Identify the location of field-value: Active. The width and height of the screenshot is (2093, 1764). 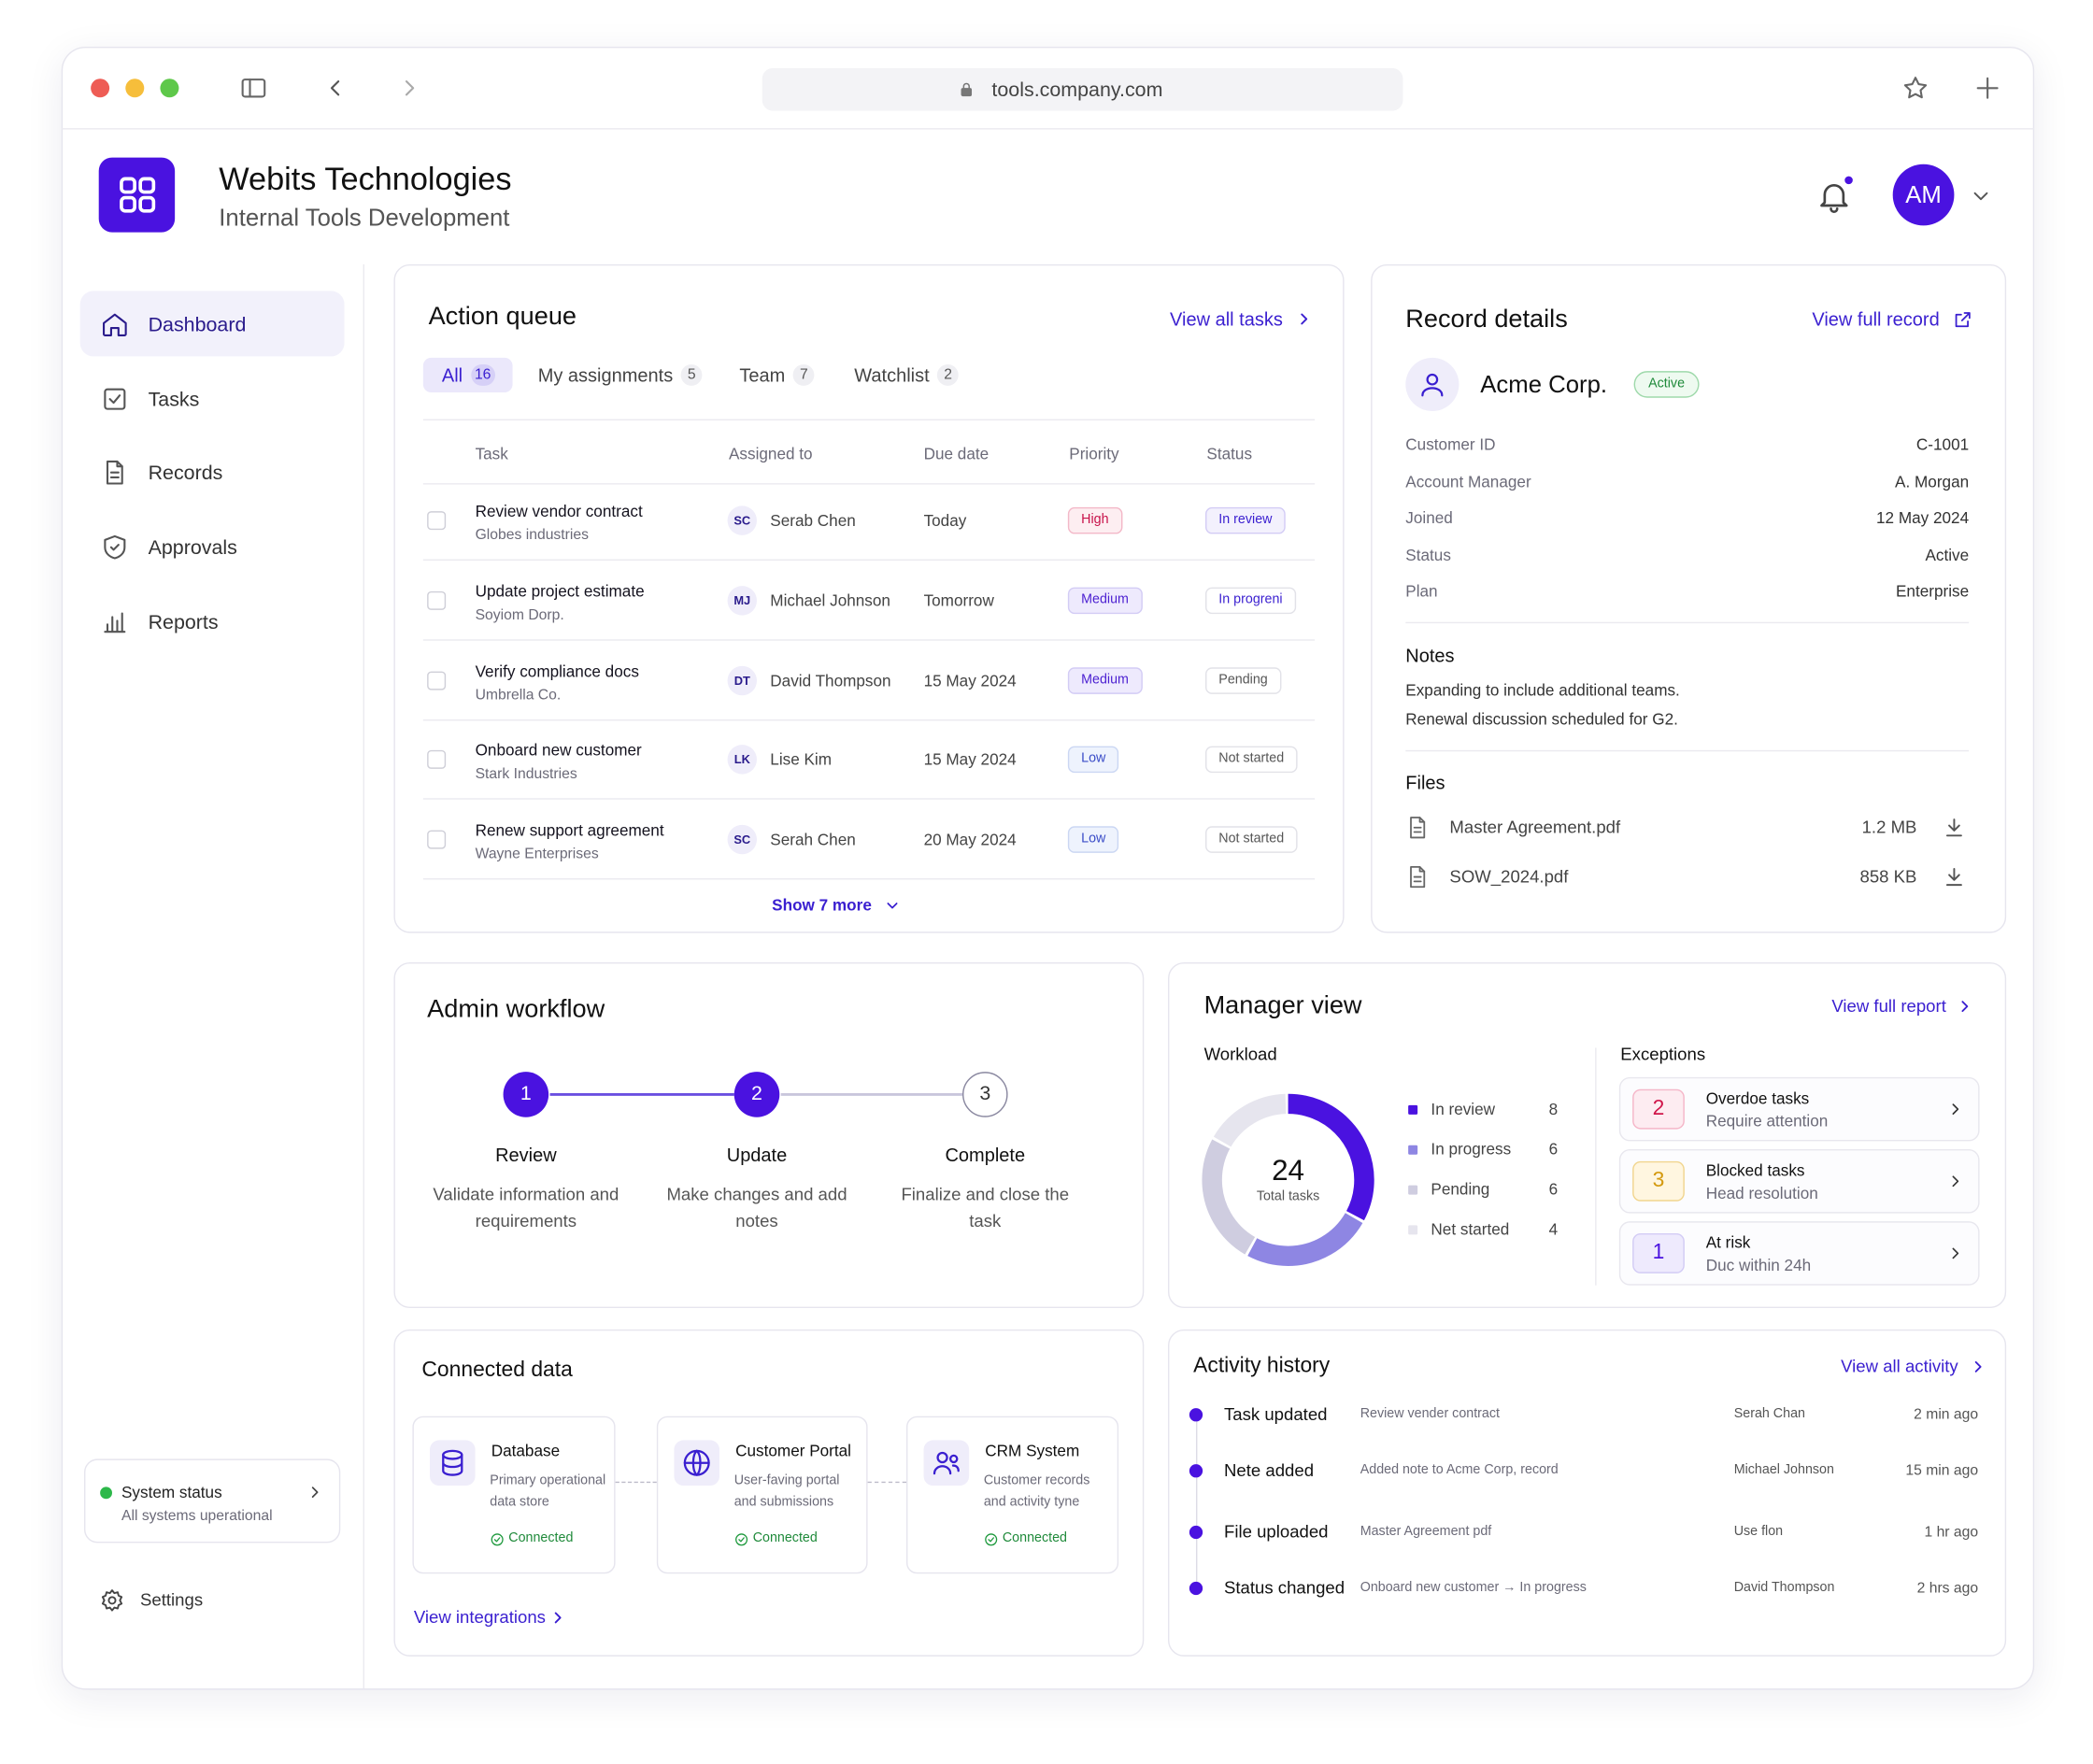
(1947, 554).